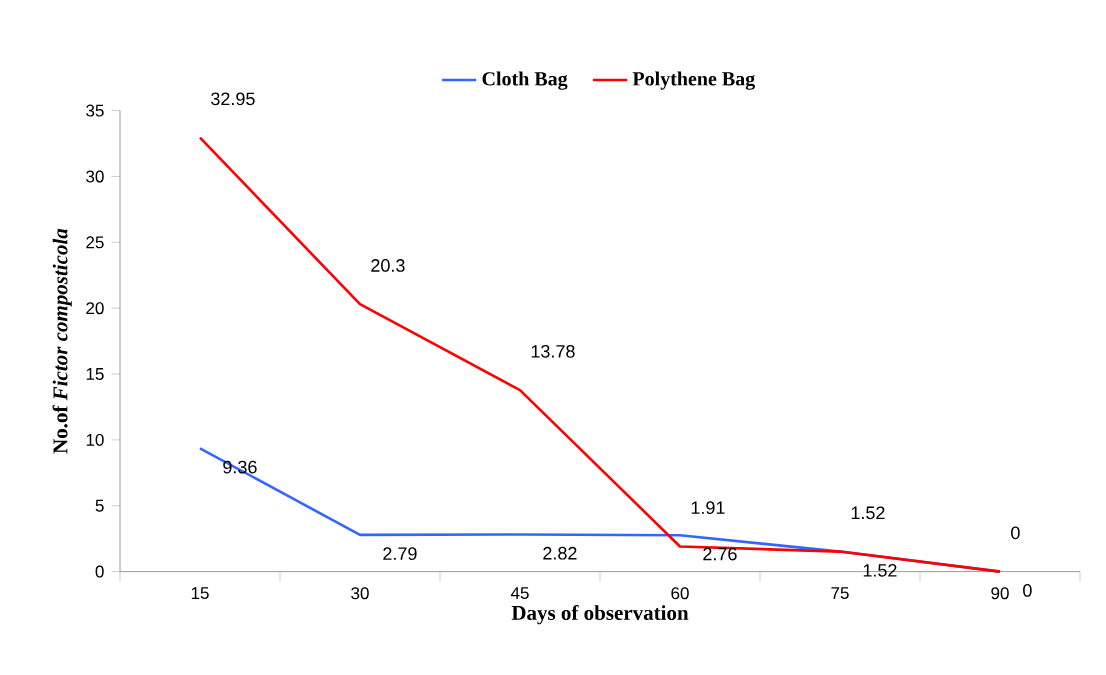 This screenshot has height=675, width=1106. Describe the element at coordinates (708, 508) in the screenshot. I see `data-label: 1.91` at that location.